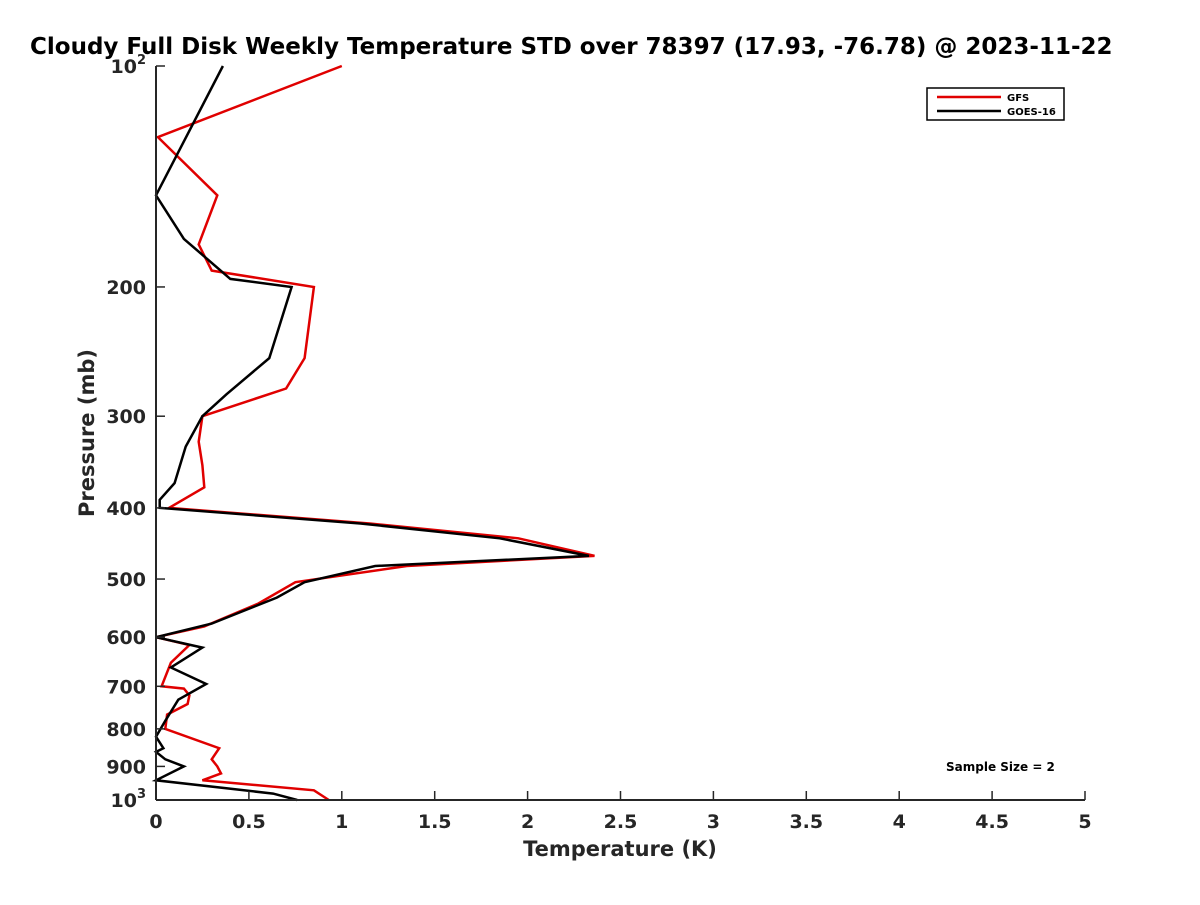  What do you see at coordinates (527, 822) in the screenshot?
I see `x-tick-label: 2` at bounding box center [527, 822].